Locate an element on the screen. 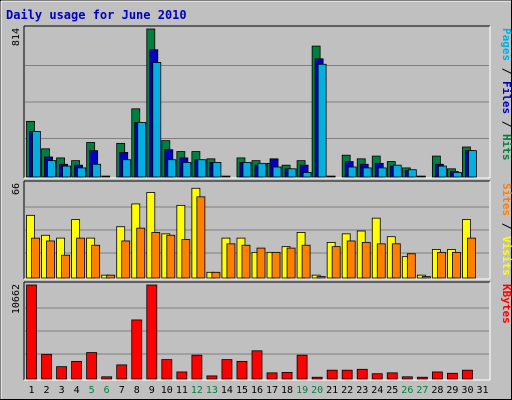 The height and width of the screenshot is (400, 512). legend-item: KBytes is located at coordinates (506, 304).